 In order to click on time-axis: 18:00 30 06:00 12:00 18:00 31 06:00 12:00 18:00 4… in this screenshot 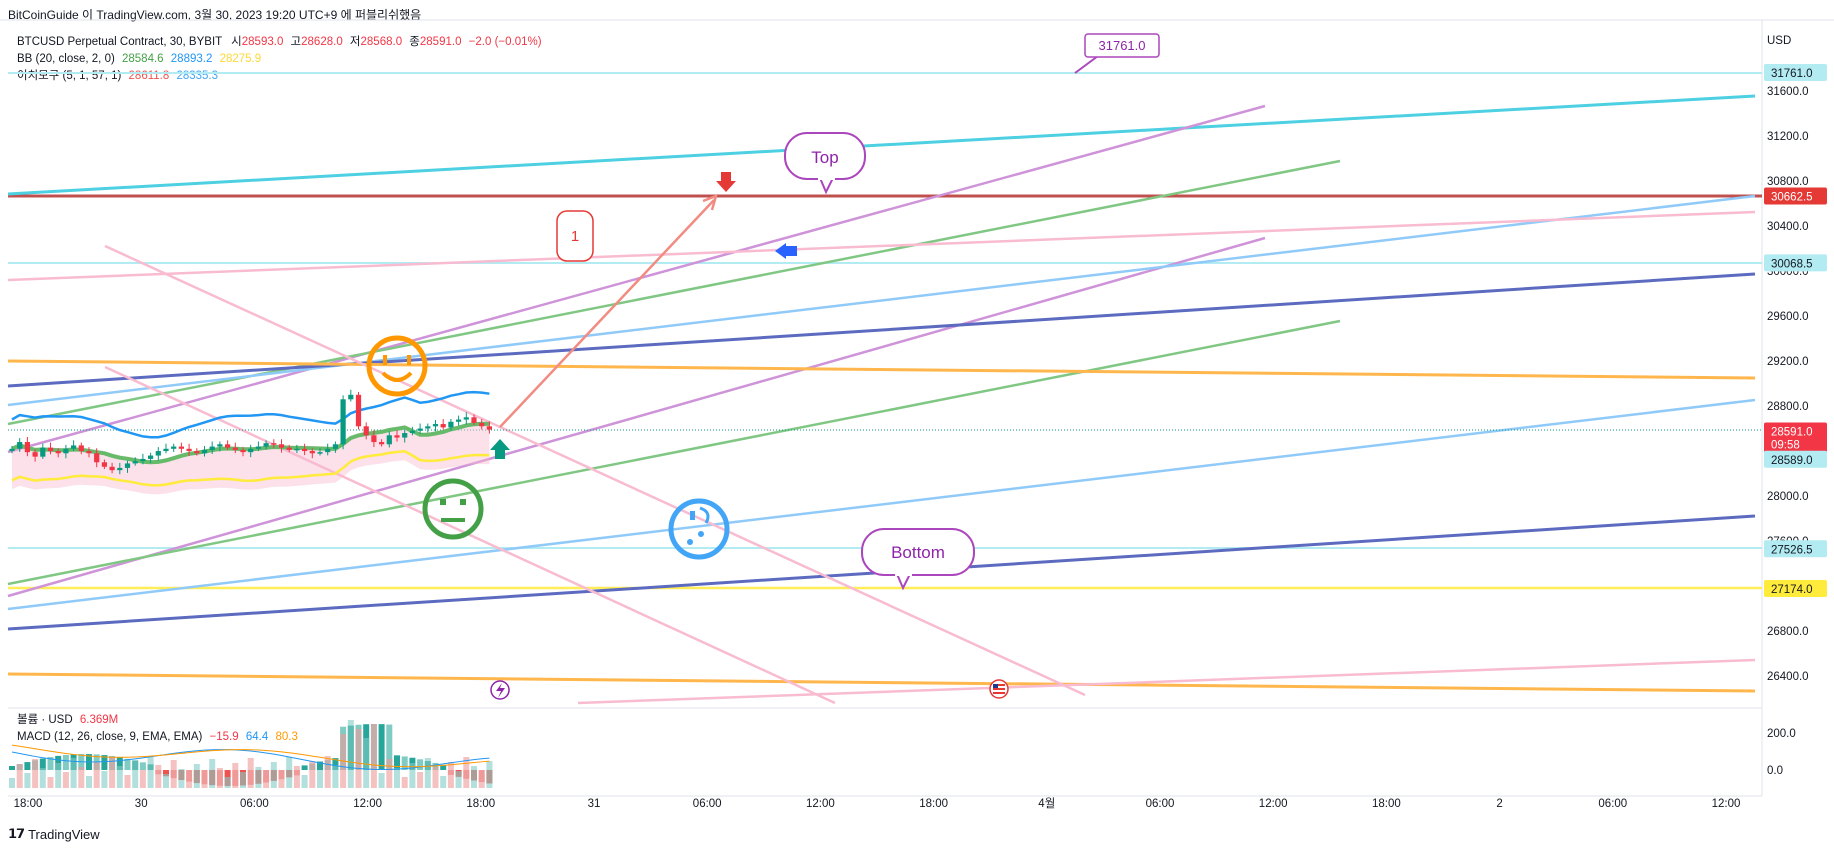, I will do `click(877, 803)`.